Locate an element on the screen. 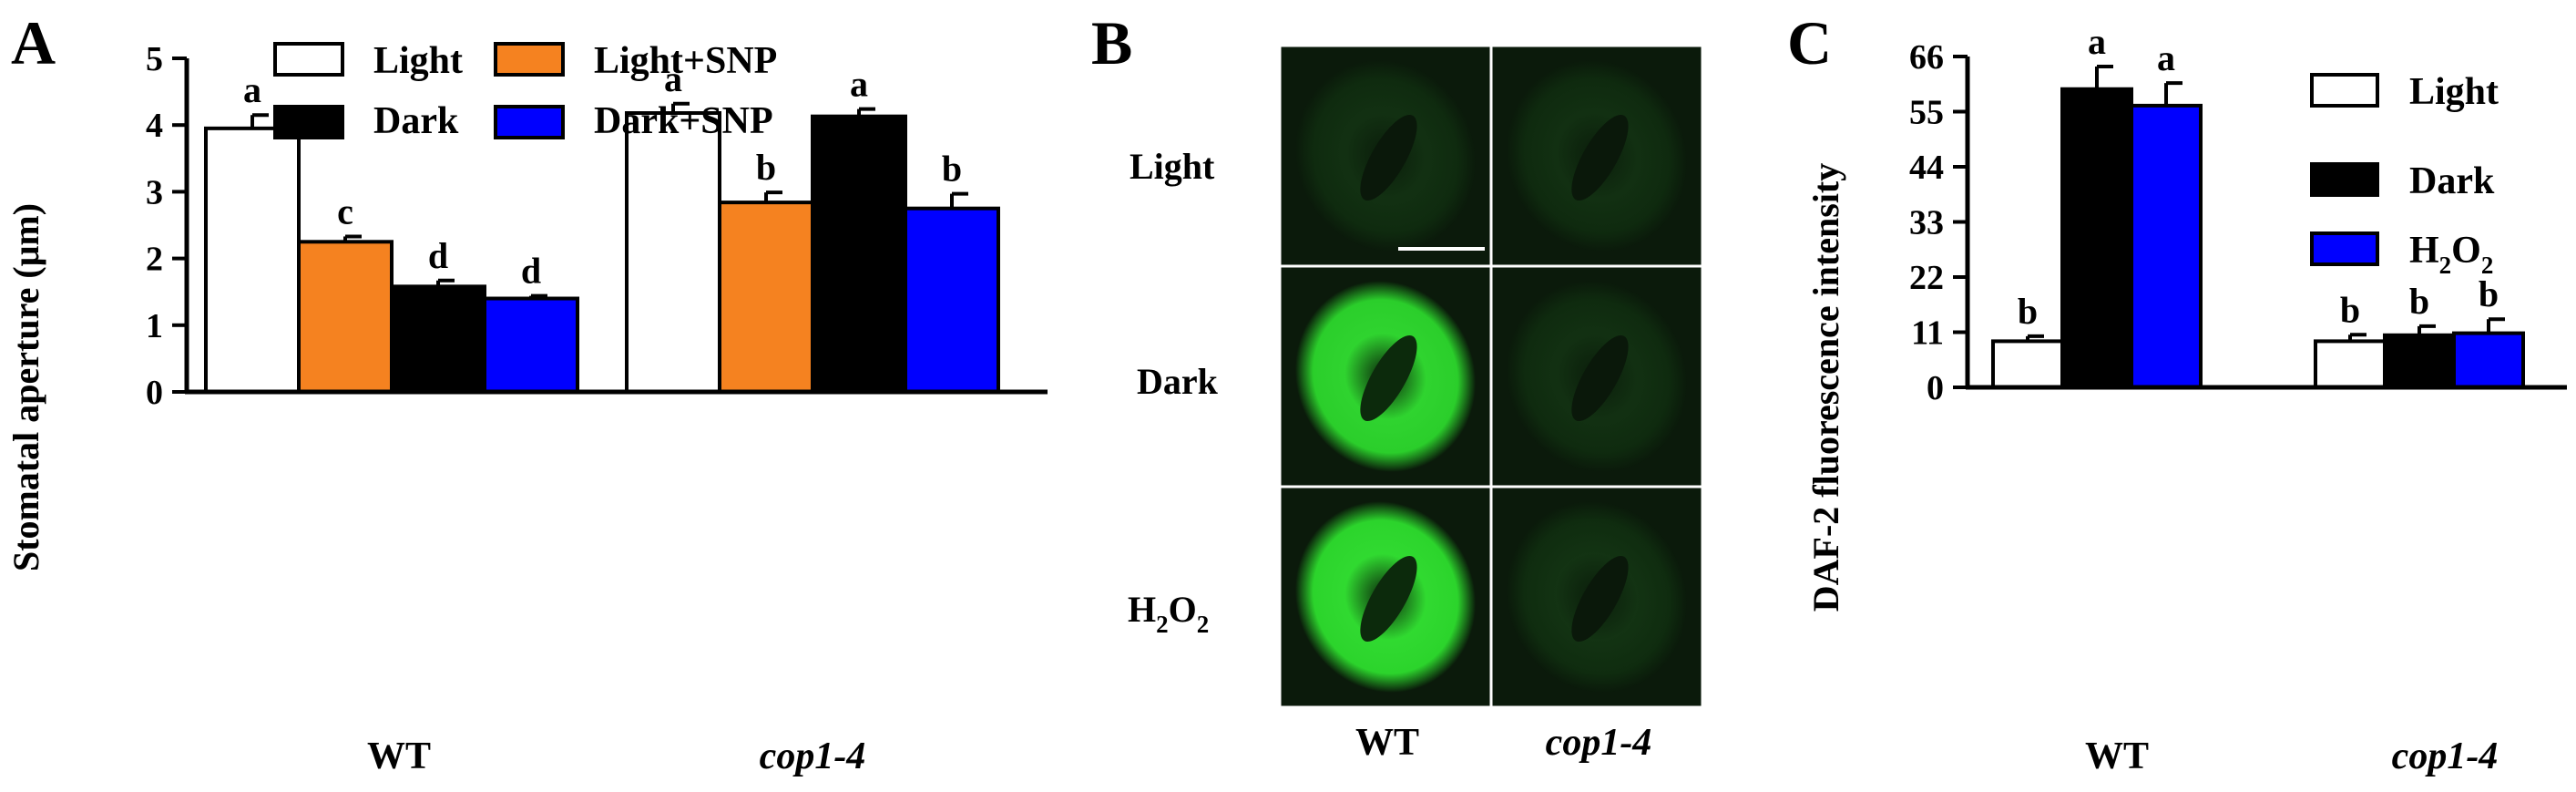 The image size is (2576, 792). legend-label-light-snp: Light+SNP is located at coordinates (685, 61).